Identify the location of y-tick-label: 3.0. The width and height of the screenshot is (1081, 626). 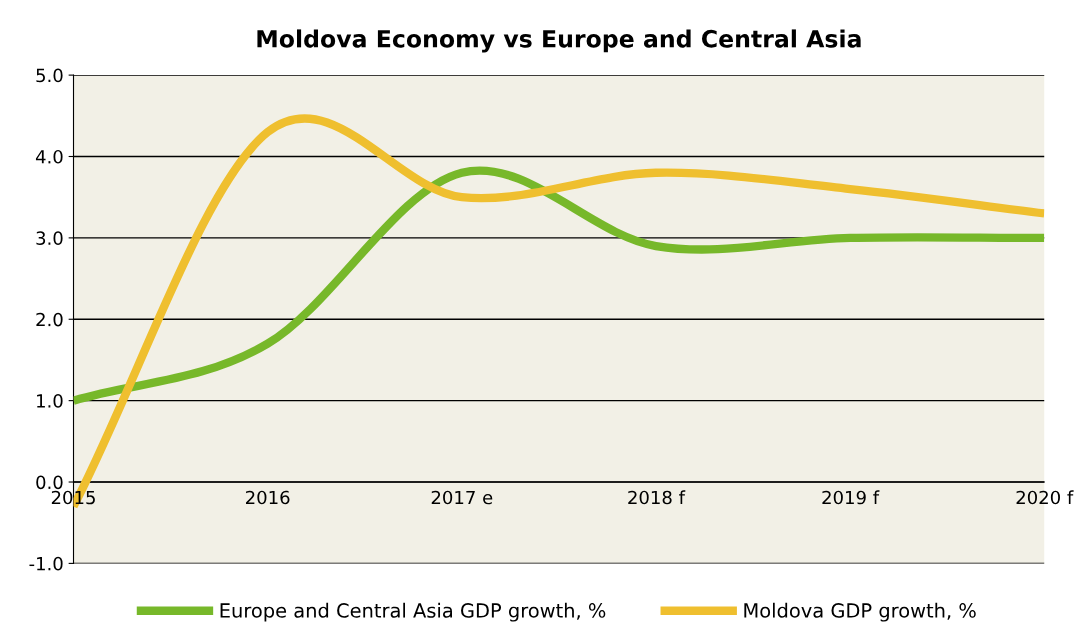
(49, 238).